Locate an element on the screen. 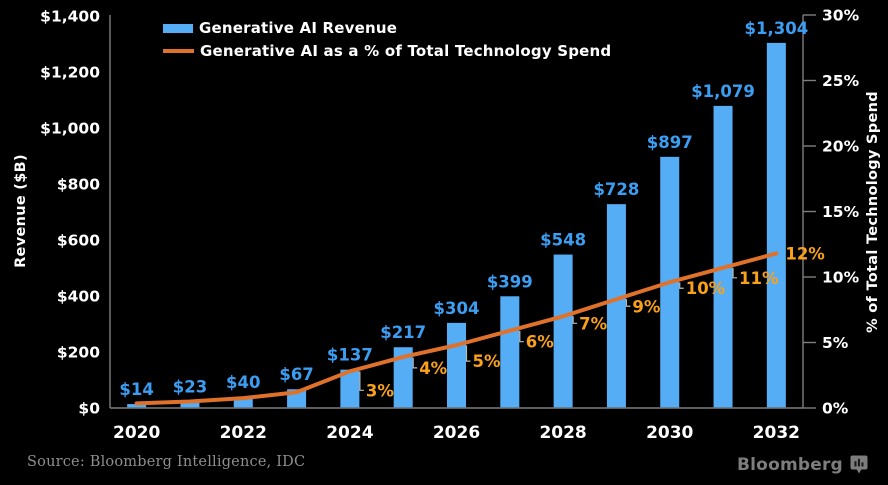  bar-value-label: $399 is located at coordinates (510, 281).